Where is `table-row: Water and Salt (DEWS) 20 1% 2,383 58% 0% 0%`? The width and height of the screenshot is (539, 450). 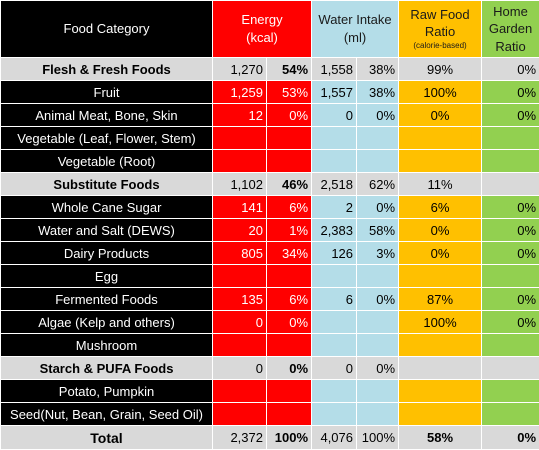 table-row: Water and Salt (DEWS) 20 1% 2,383 58% 0% 0% is located at coordinates (269, 230).